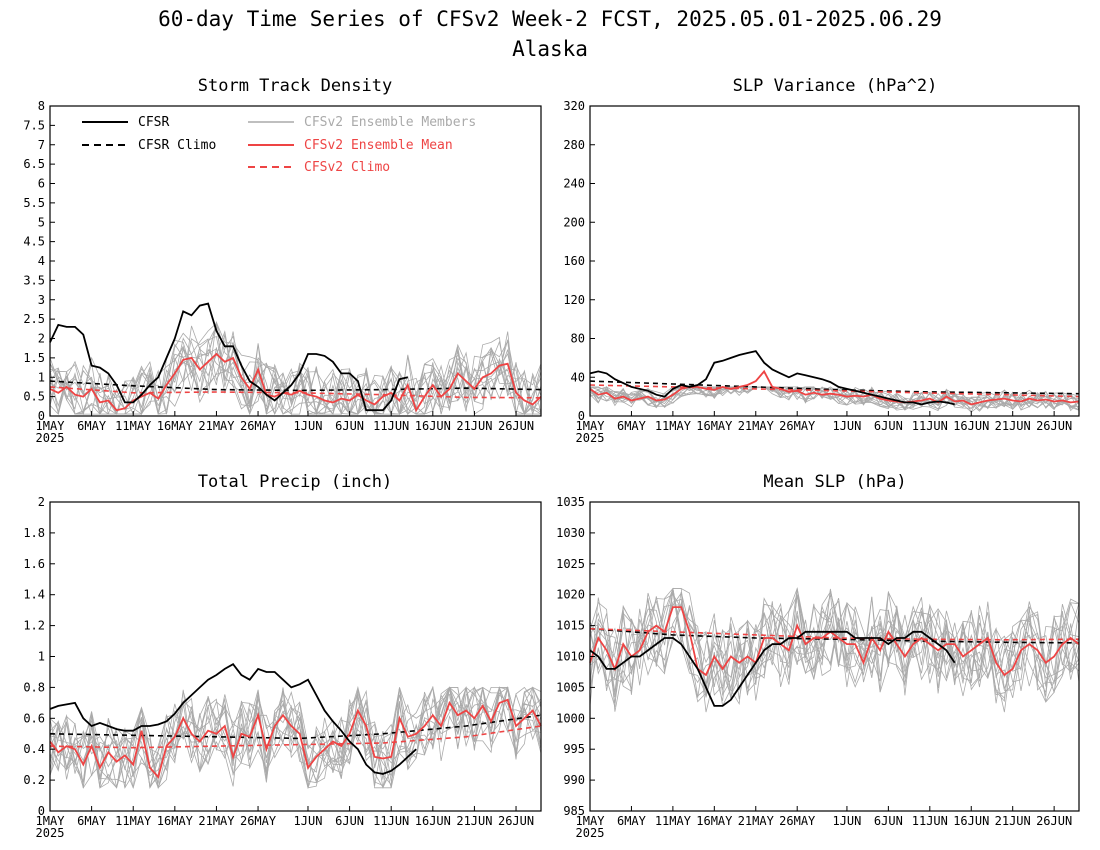 This screenshot has width=1100, height=850. What do you see at coordinates (574, 300) in the screenshot?
I see `y-tick-label: 120` at bounding box center [574, 300].